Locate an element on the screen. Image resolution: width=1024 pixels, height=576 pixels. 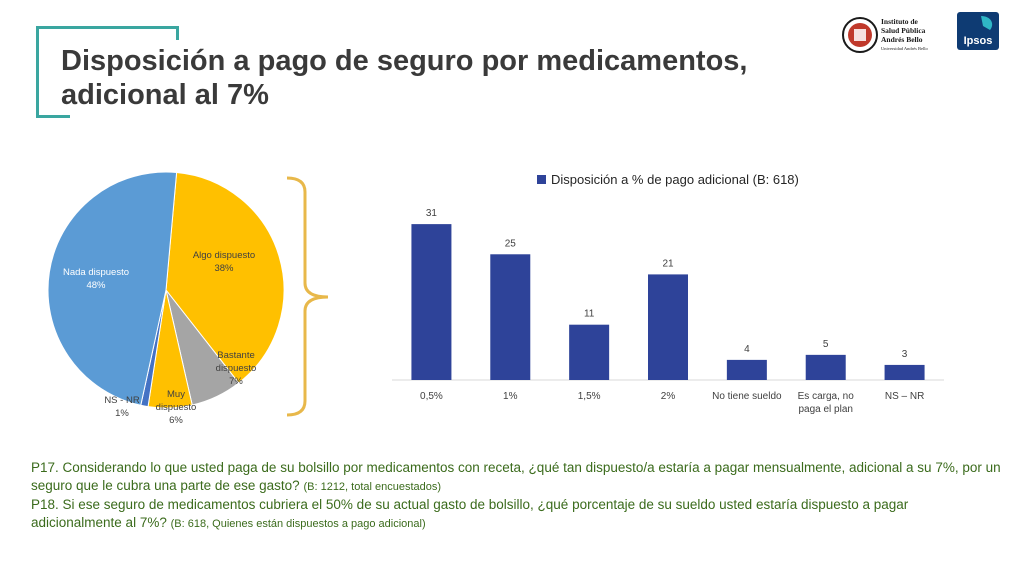
bar-category-4: No tiene sueldo is located at coordinates (747, 396).